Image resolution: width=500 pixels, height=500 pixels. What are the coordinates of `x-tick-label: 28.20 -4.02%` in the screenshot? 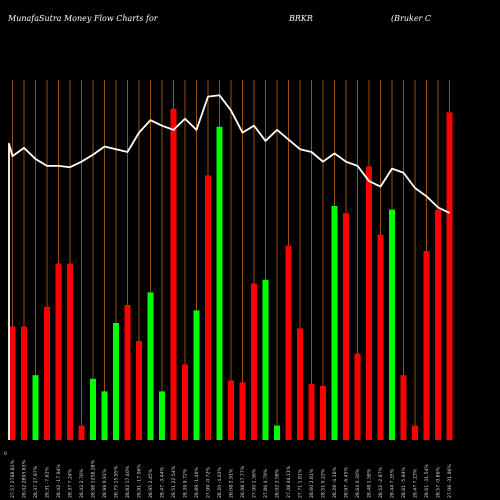 It's located at (220, 482).